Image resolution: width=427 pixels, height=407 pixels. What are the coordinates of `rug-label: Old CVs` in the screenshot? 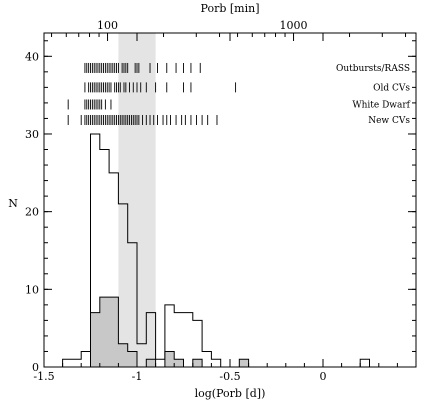 It's located at (391, 88).